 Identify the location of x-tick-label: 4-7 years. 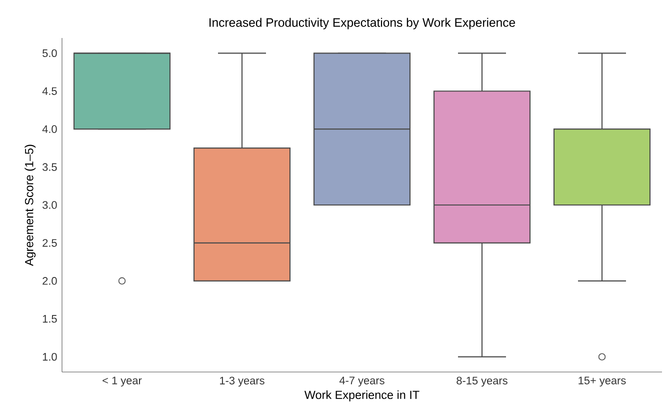
(361, 381).